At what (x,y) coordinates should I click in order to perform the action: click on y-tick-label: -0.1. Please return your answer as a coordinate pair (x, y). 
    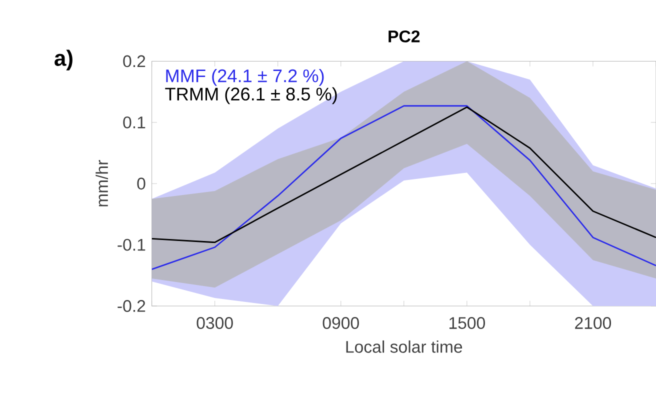
    Looking at the image, I should click on (132, 244).